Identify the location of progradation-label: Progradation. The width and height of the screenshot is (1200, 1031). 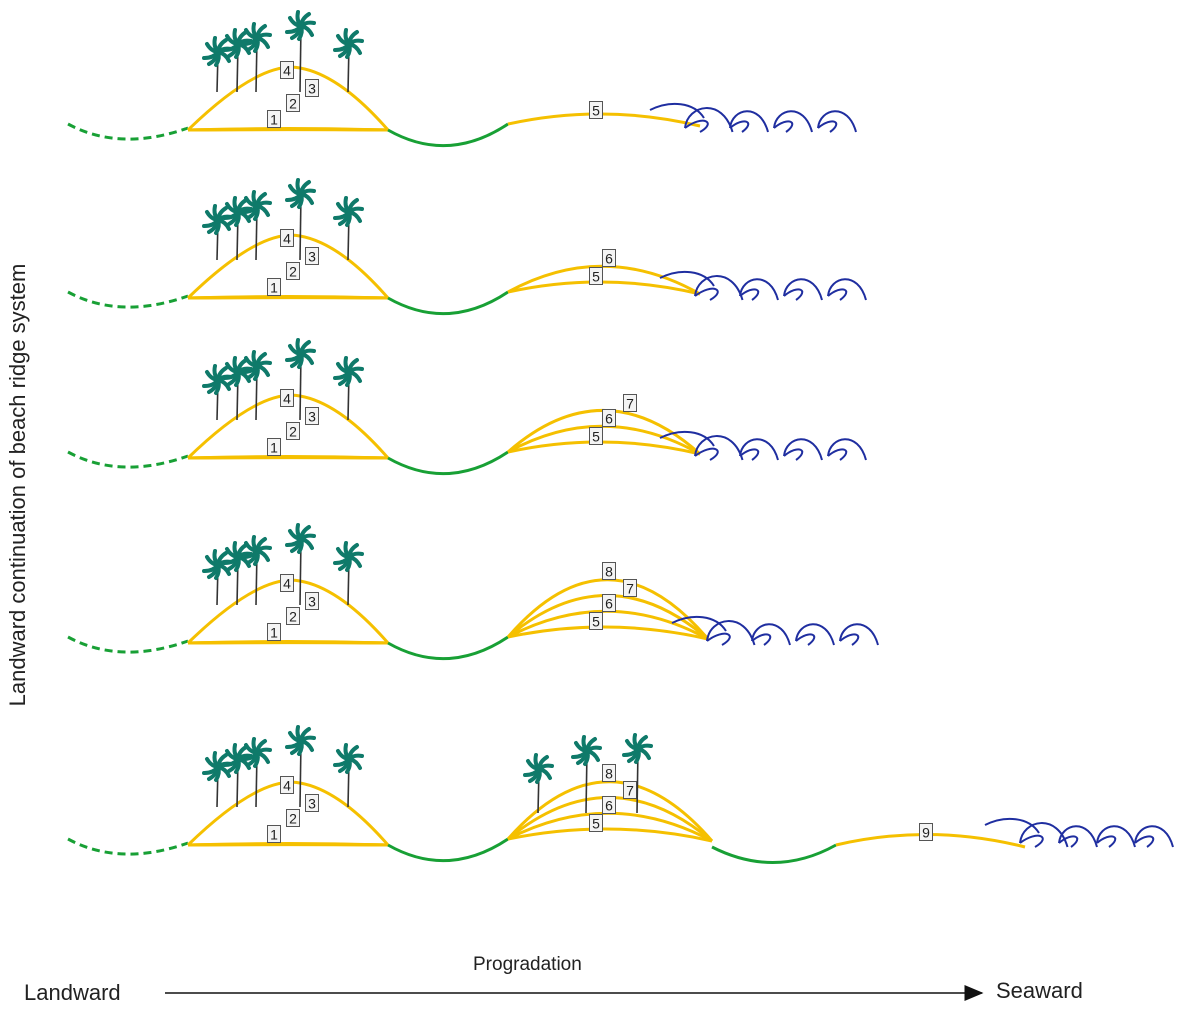
(527, 964).